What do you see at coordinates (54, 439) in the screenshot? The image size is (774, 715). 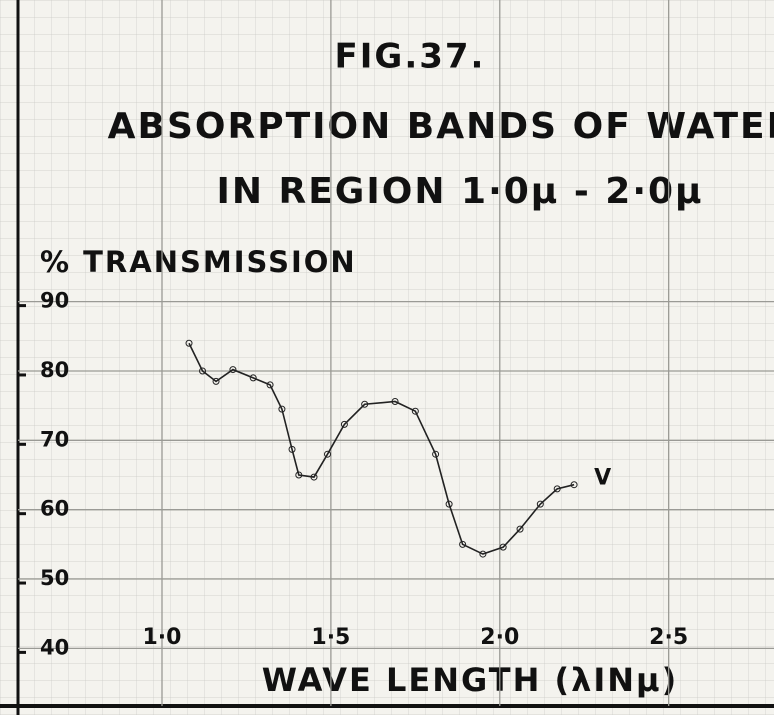 I see `y-tick-label: 70` at bounding box center [54, 439].